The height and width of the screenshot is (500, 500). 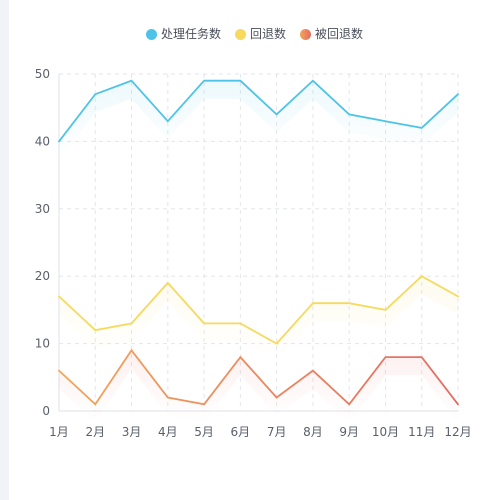 What do you see at coordinates (42, 344) in the screenshot?
I see `y-tick-label-10: 10` at bounding box center [42, 344].